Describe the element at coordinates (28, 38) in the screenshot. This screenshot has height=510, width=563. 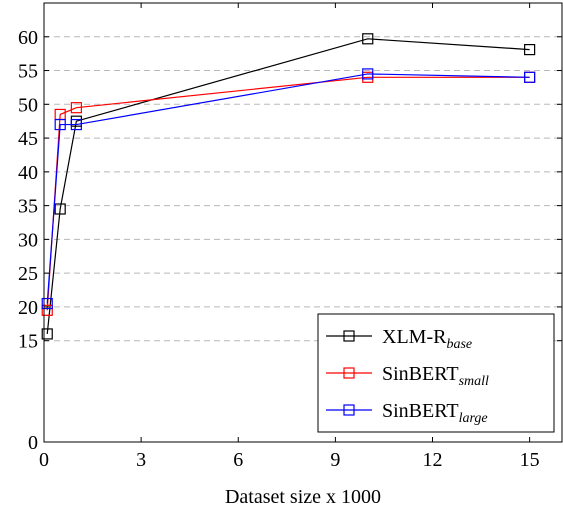
I see `y-tick-label: 60` at that location.